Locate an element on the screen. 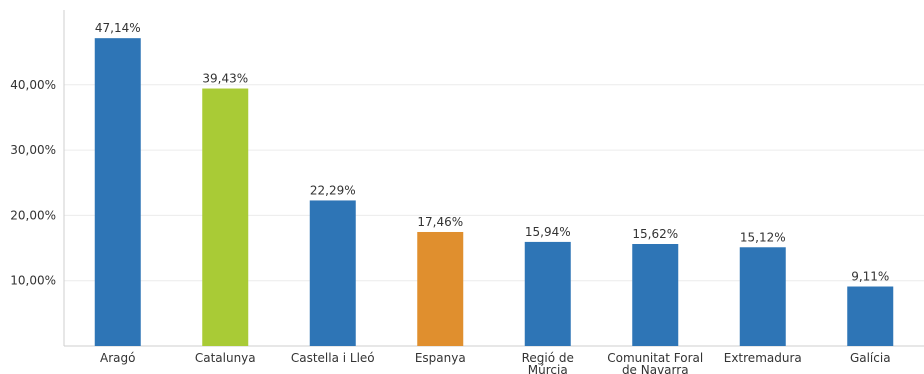 The height and width of the screenshot is (374, 924). y-tick-label: 30,00% is located at coordinates (33, 150).